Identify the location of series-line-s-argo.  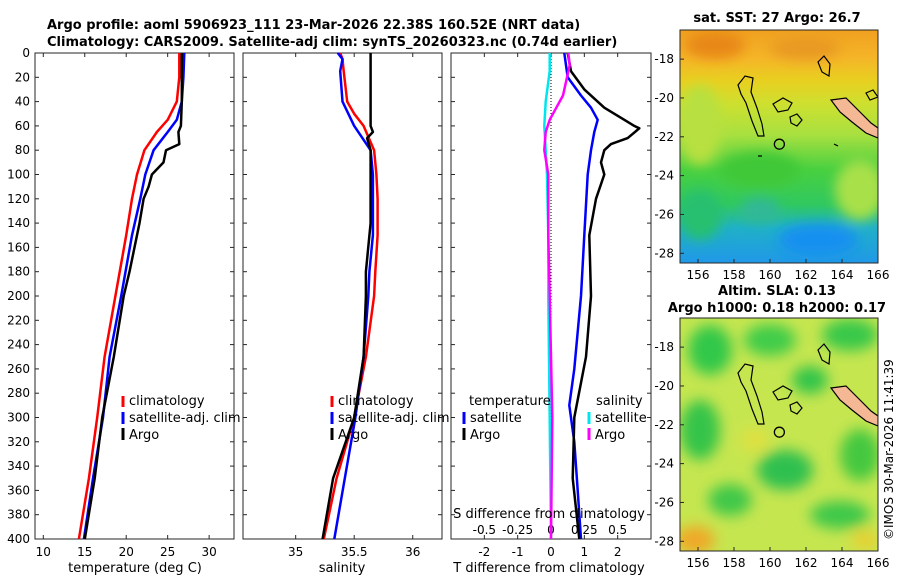
(557, 296).